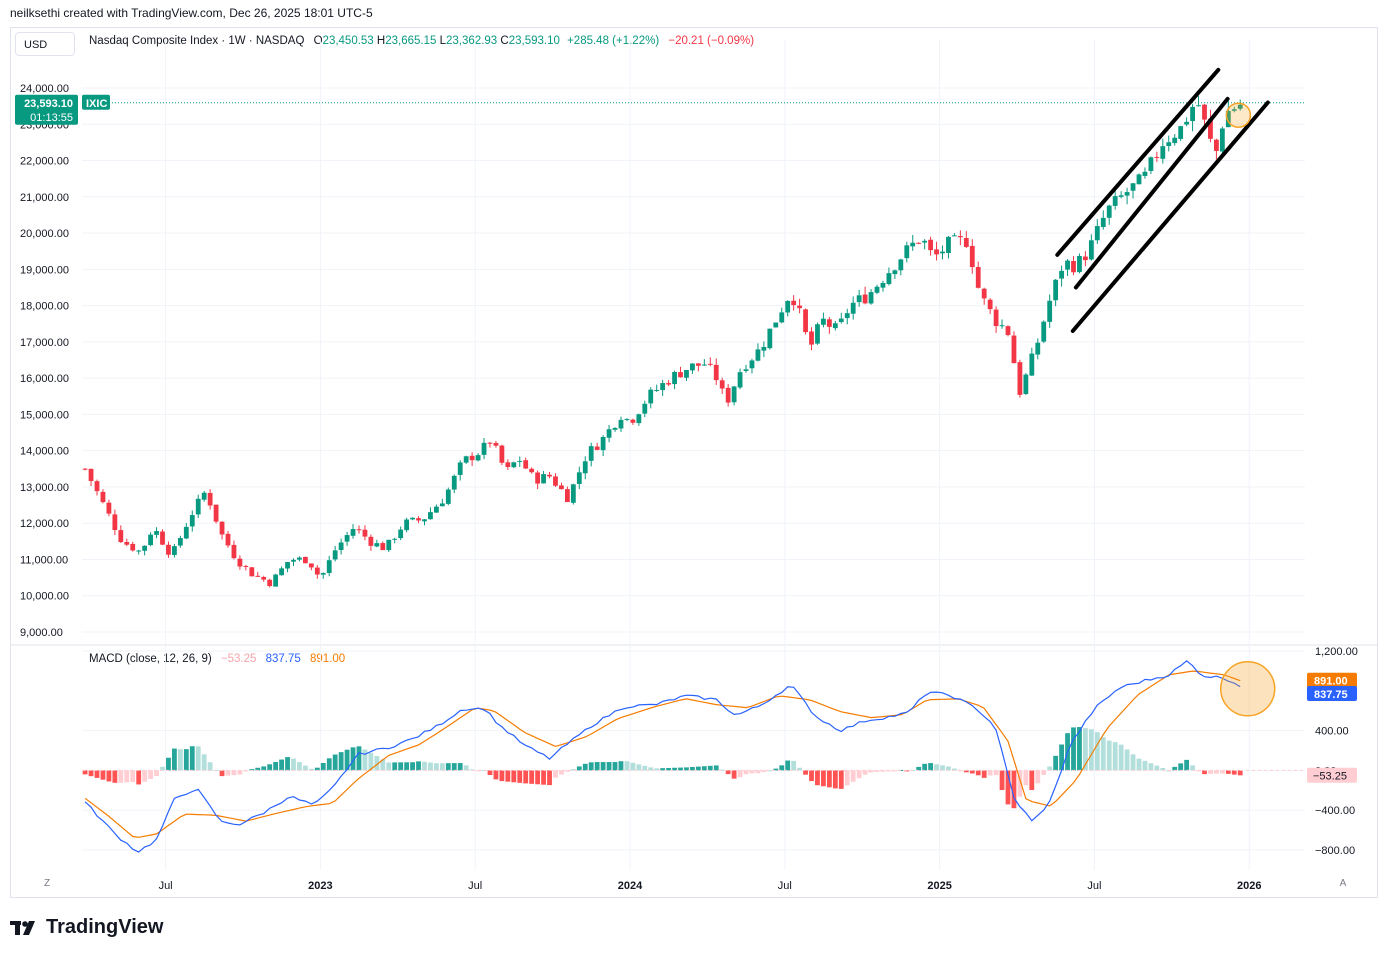 This screenshot has height=959, width=1388. I want to click on currency-button: USD, so click(45, 44).